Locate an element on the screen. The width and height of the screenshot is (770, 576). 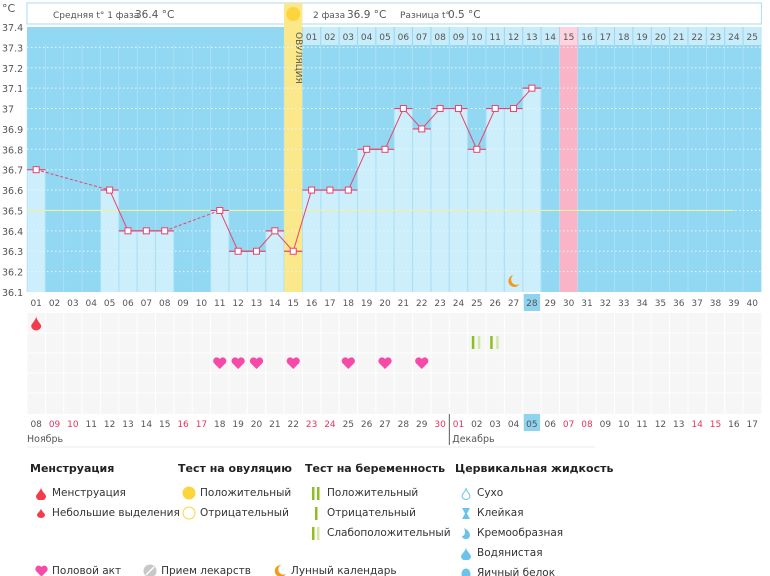
phase2-day-label: 07 is located at coordinates (421, 38).